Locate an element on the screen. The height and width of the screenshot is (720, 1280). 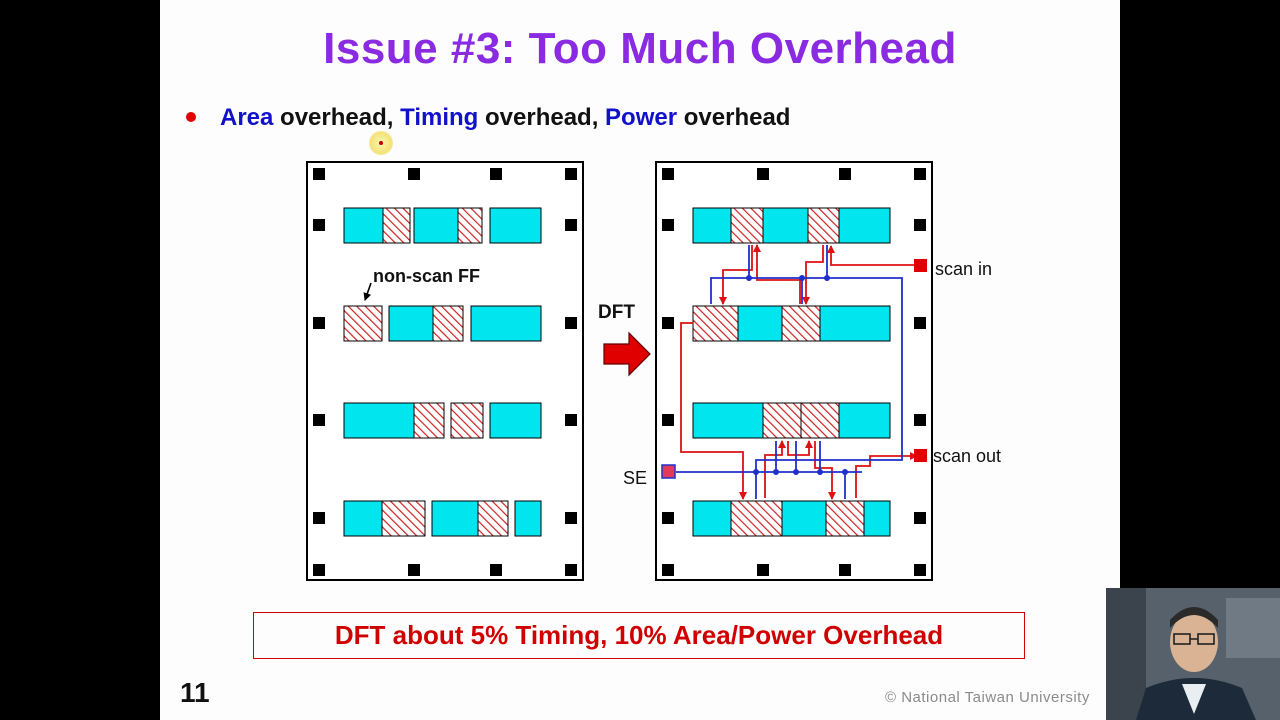
se-pin is located at coordinates (668, 471).